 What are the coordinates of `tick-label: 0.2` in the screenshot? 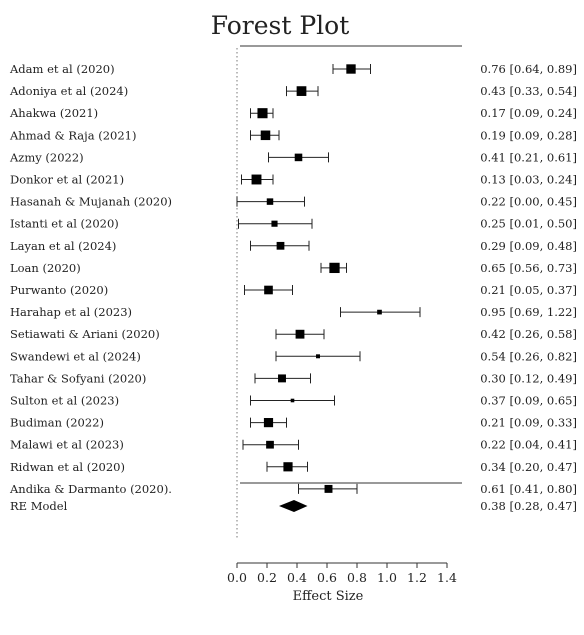 It's located at (267, 577).